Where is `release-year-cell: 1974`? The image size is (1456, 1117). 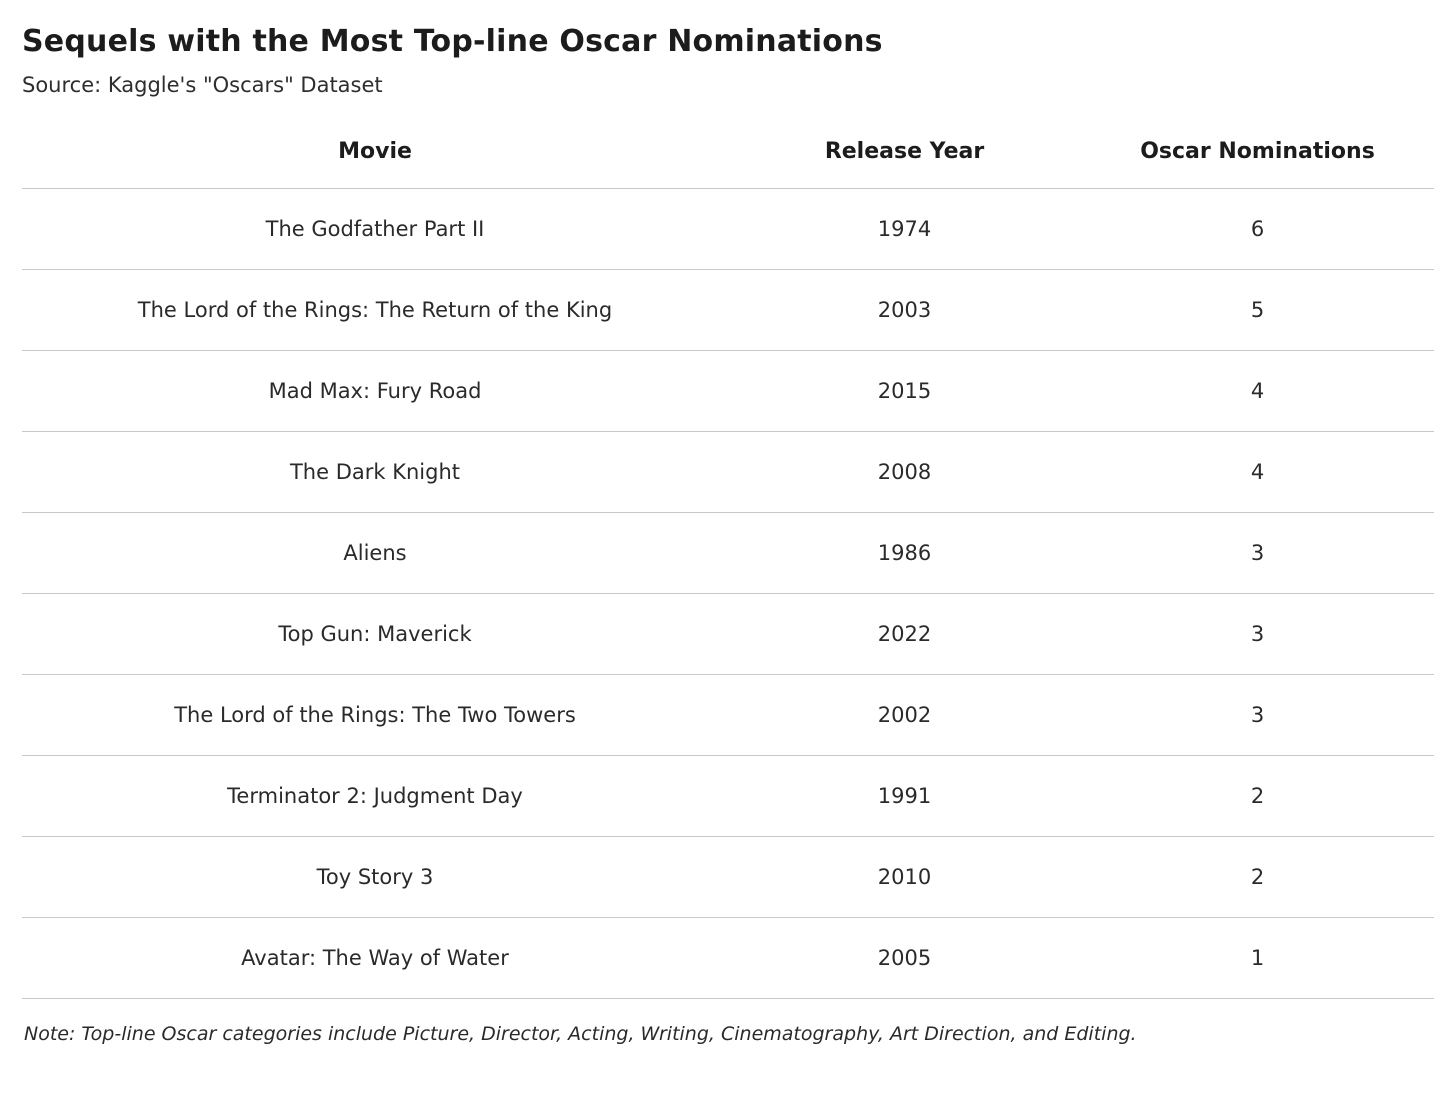 release-year-cell: 1974 is located at coordinates (904, 229).